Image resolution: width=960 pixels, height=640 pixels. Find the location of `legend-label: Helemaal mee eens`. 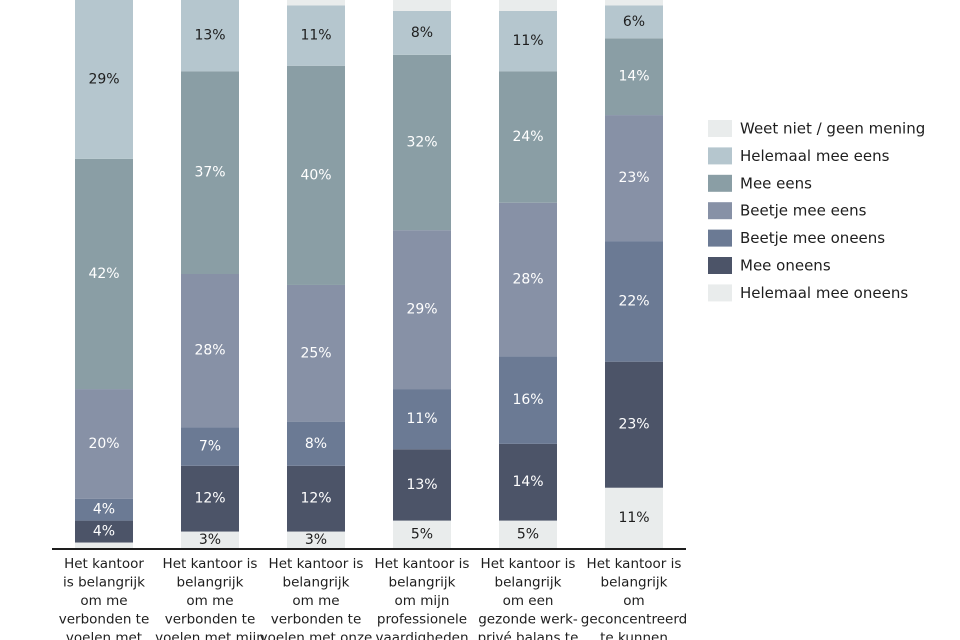

legend-label: Helemaal mee eens is located at coordinates (815, 156).